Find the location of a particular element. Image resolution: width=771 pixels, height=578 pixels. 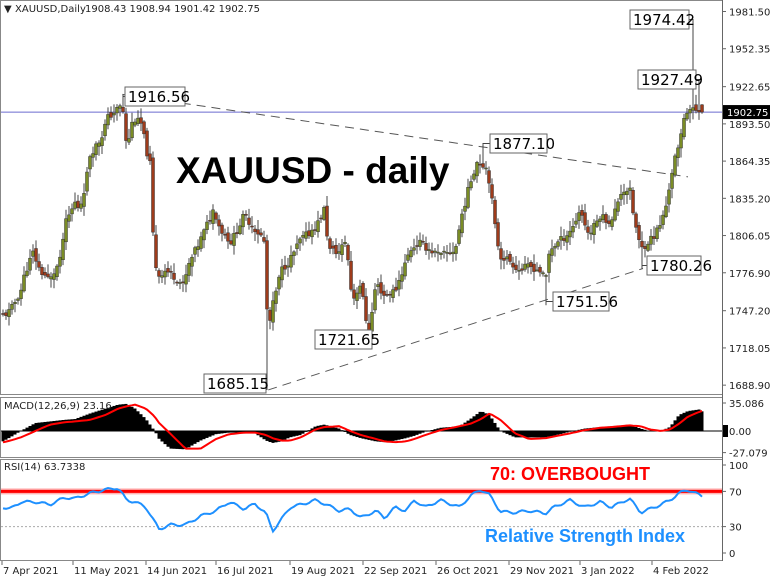

header-arrow-icon: ▼ is located at coordinates (8, 9).